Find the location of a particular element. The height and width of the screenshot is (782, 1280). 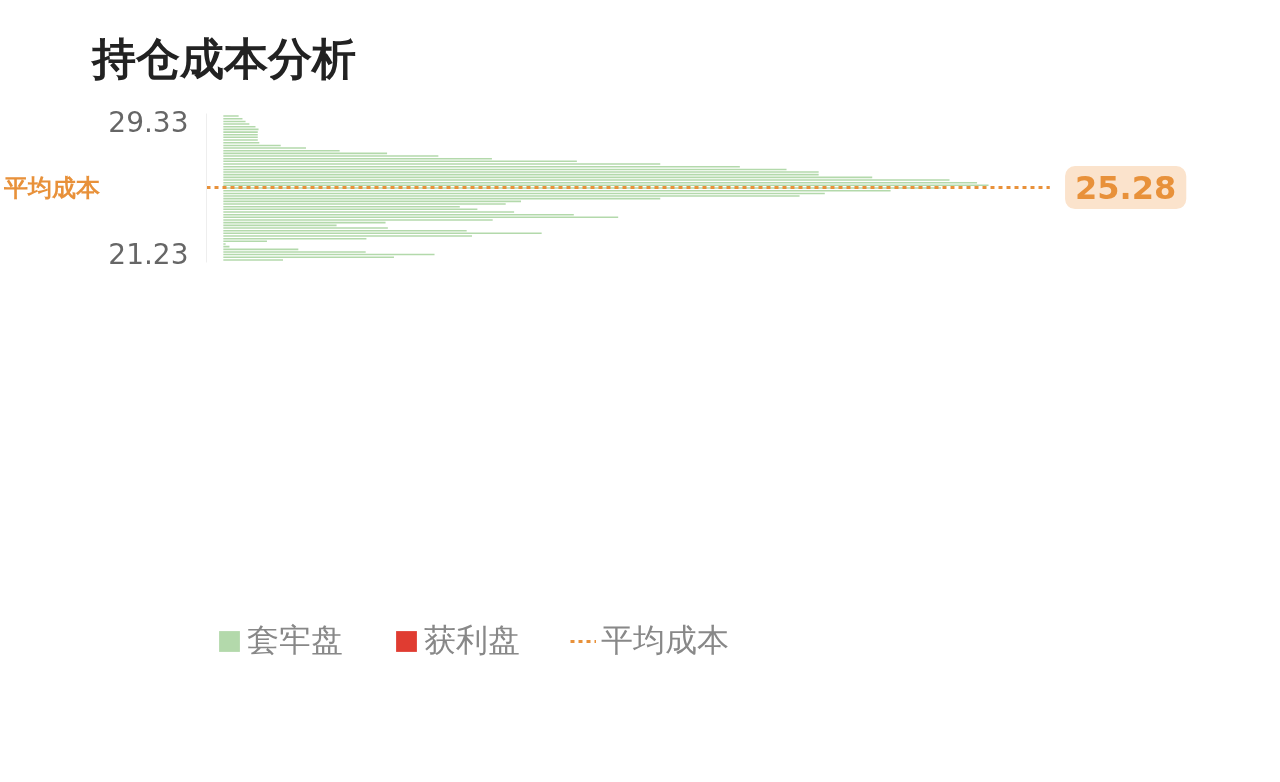

text: 25.28 is located at coordinates (1126, 188).